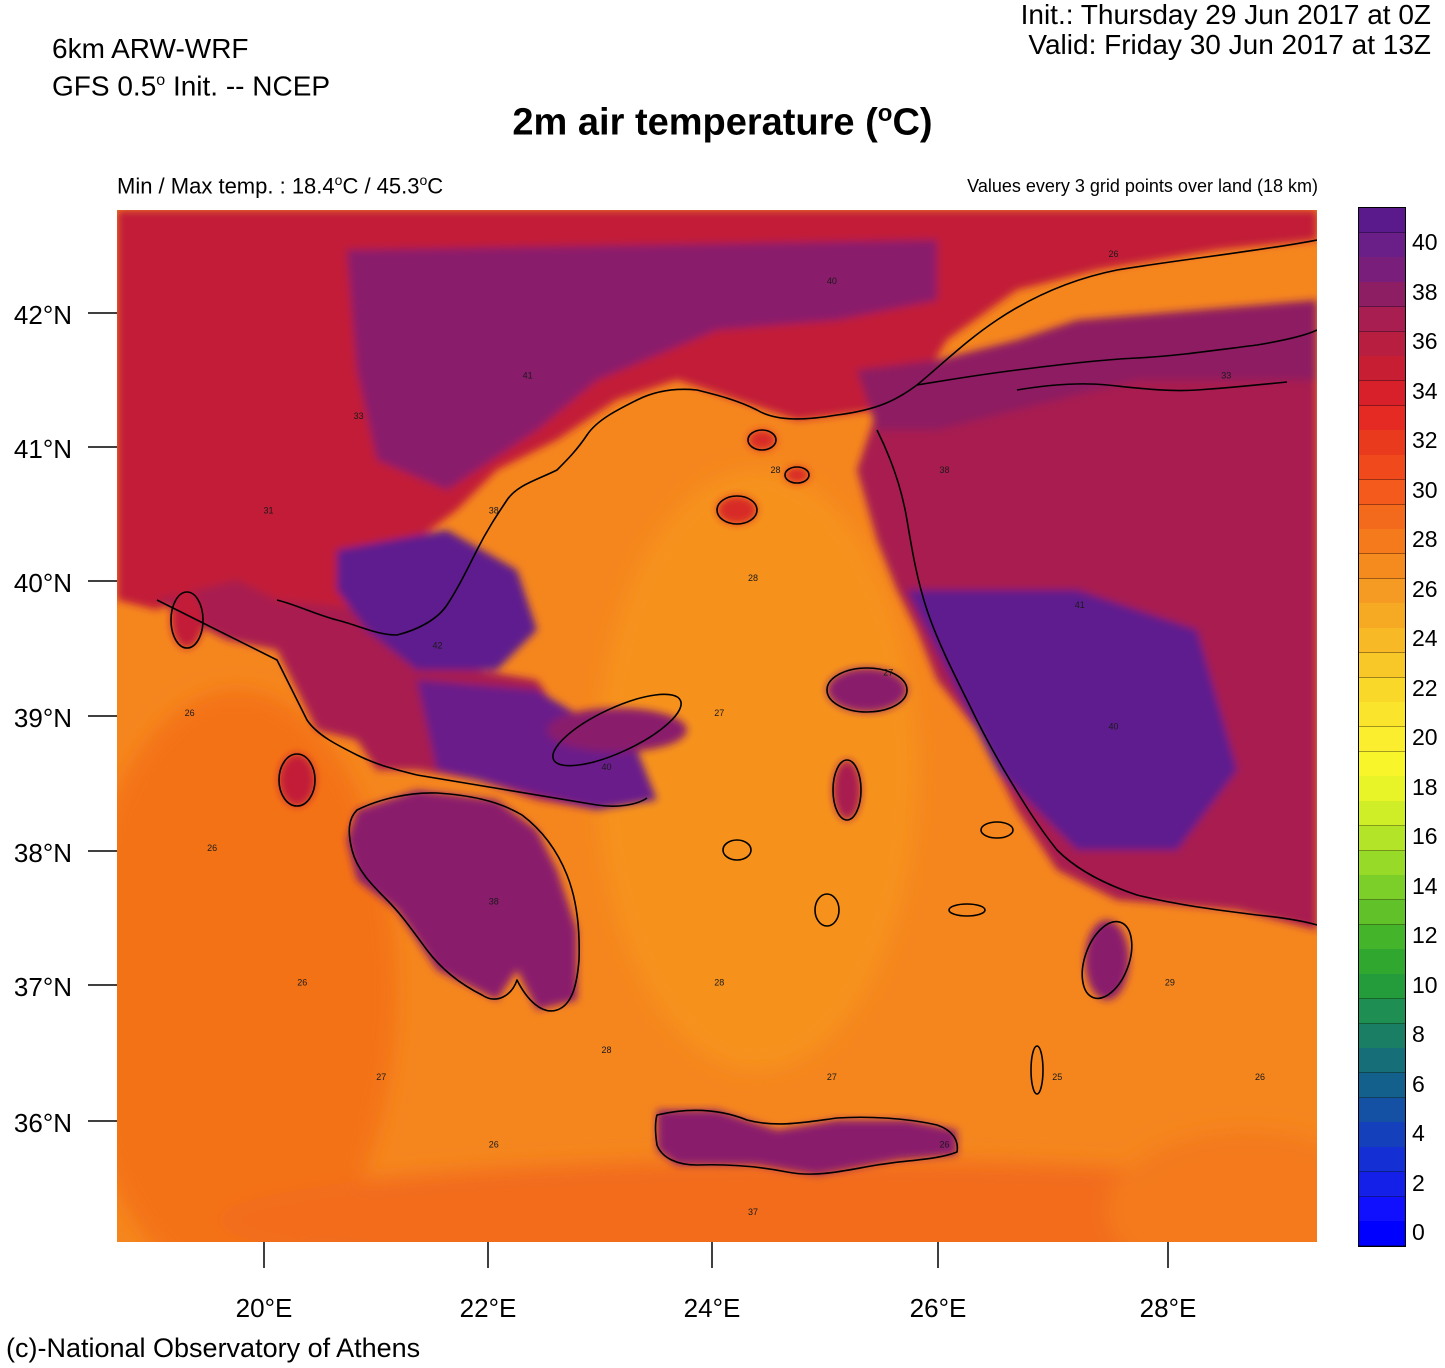 Image resolution: width=1445 pixels, height=1368 pixels. What do you see at coordinates (1425, 786) in the screenshot?
I see `colorbar-label: 18` at bounding box center [1425, 786].